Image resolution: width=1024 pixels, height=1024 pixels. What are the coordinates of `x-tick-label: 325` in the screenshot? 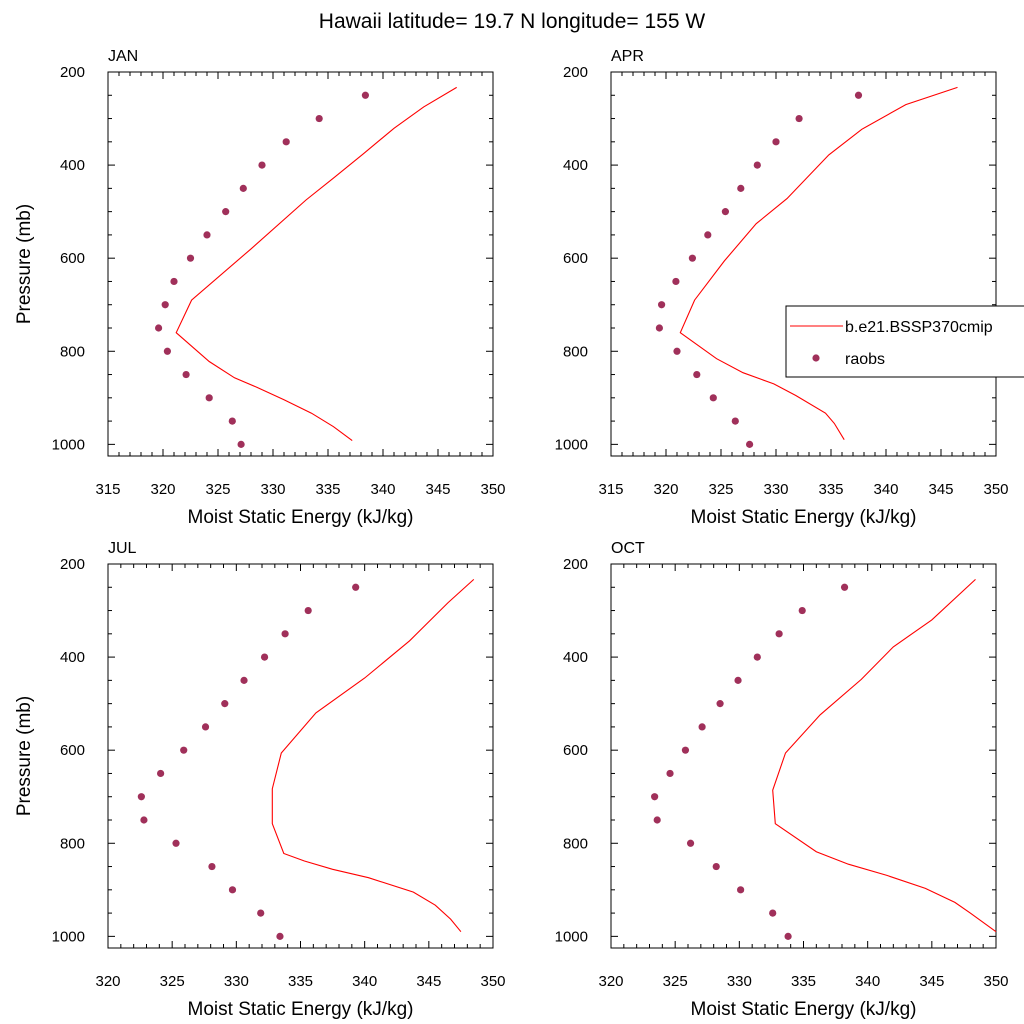 It's located at (675, 981).